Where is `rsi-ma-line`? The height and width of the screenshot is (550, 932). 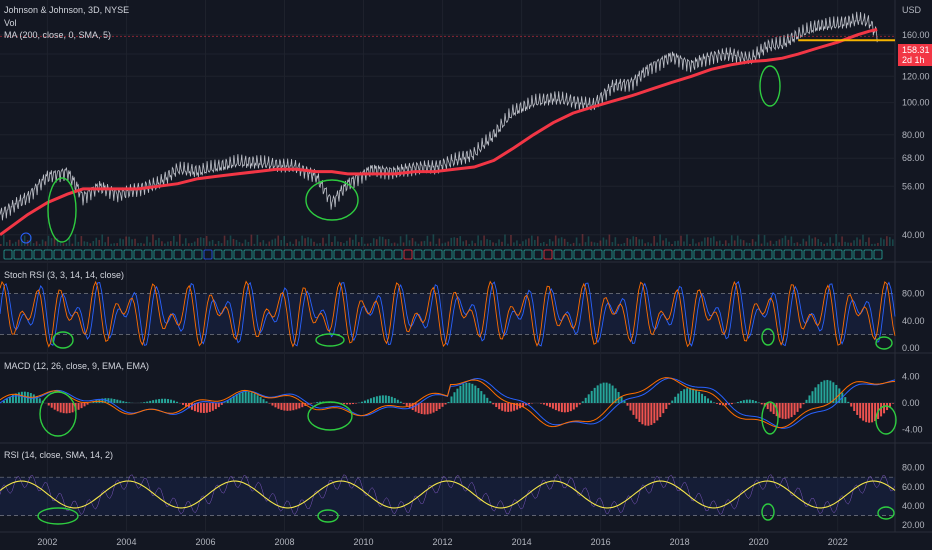
rsi-ma-line is located at coordinates (448, 494).